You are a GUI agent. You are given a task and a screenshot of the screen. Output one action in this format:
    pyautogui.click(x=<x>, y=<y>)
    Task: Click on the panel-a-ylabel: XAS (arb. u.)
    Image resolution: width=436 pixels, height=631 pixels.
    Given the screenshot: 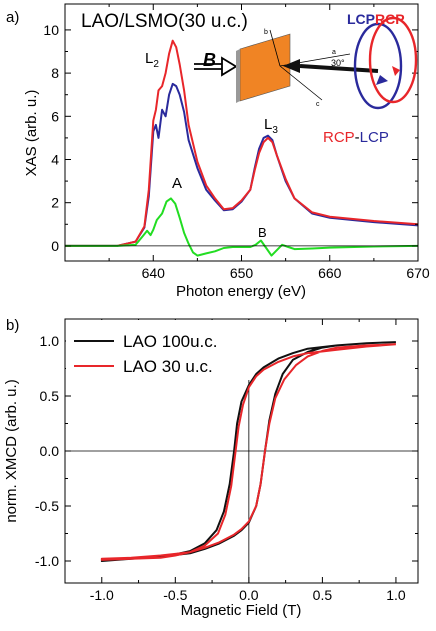 What is the action you would take?
    pyautogui.click(x=31, y=133)
    